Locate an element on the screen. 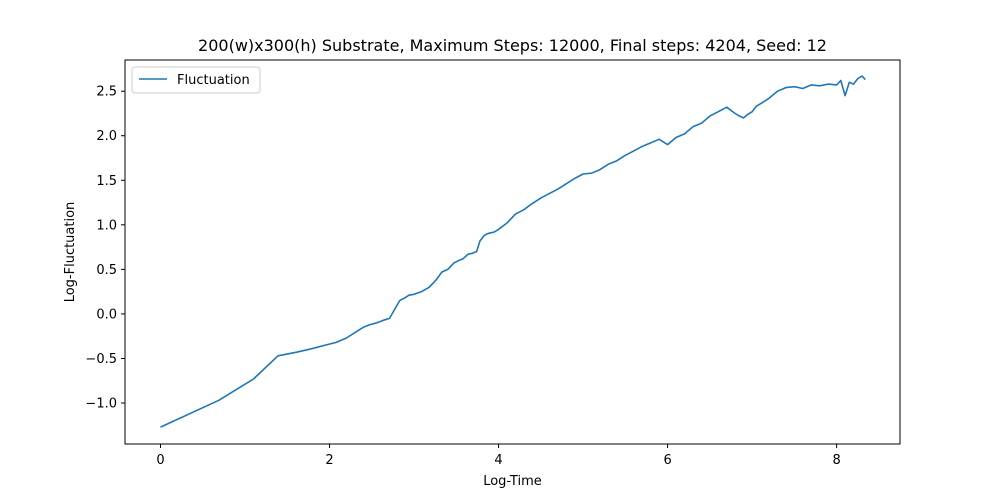 This screenshot has width=1000, height=500. legend: Fluctuation is located at coordinates (196, 80).